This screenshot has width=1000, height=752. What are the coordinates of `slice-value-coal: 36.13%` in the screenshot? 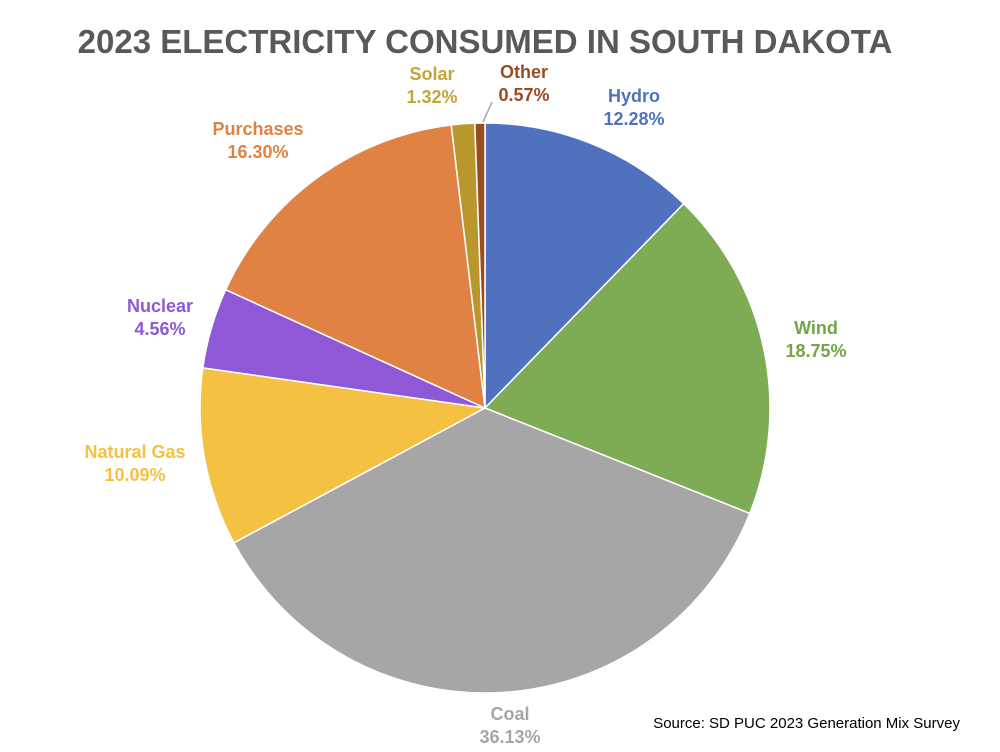 It's located at (509, 737).